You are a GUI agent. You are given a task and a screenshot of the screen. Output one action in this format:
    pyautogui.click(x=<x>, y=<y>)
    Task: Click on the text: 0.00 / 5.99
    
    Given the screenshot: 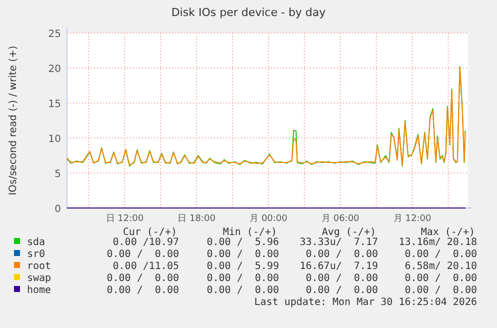 What is the action you would take?
    pyautogui.click(x=242, y=266)
    